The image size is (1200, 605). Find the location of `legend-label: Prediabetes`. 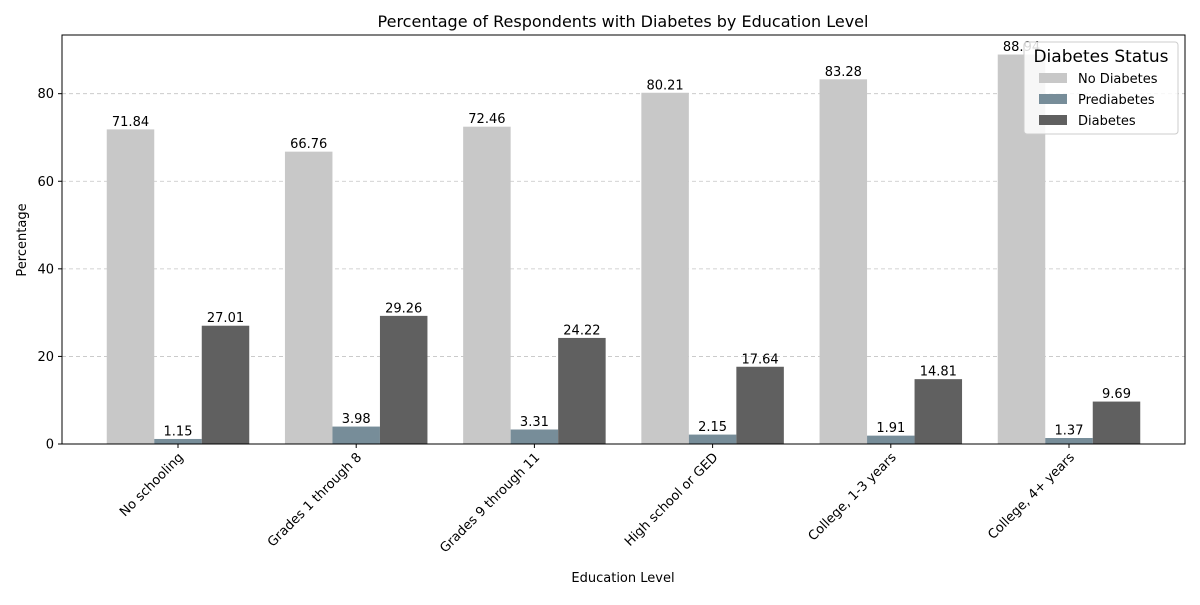

legend-label: Prediabetes is located at coordinates (1116, 100).